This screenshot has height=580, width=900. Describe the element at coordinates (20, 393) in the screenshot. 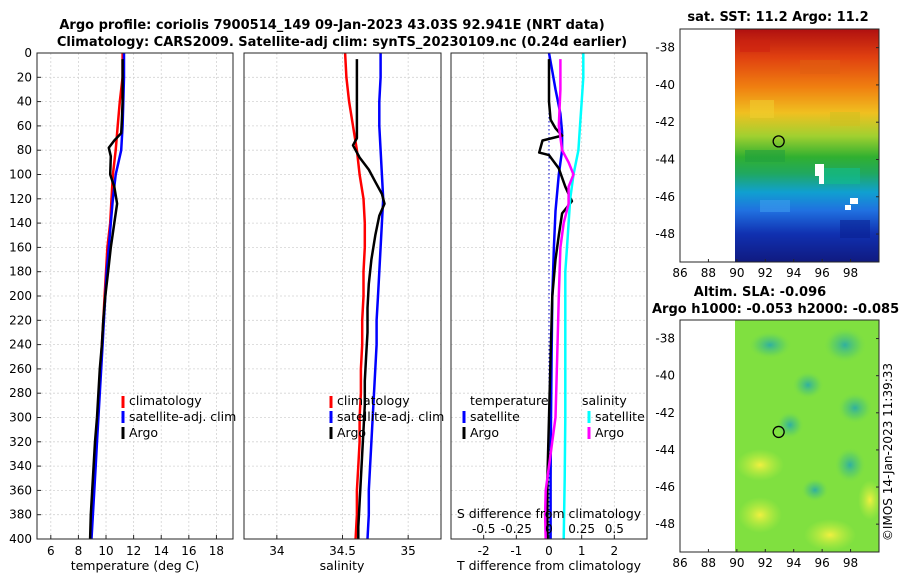

I see `y-tick-label: 280` at that location.